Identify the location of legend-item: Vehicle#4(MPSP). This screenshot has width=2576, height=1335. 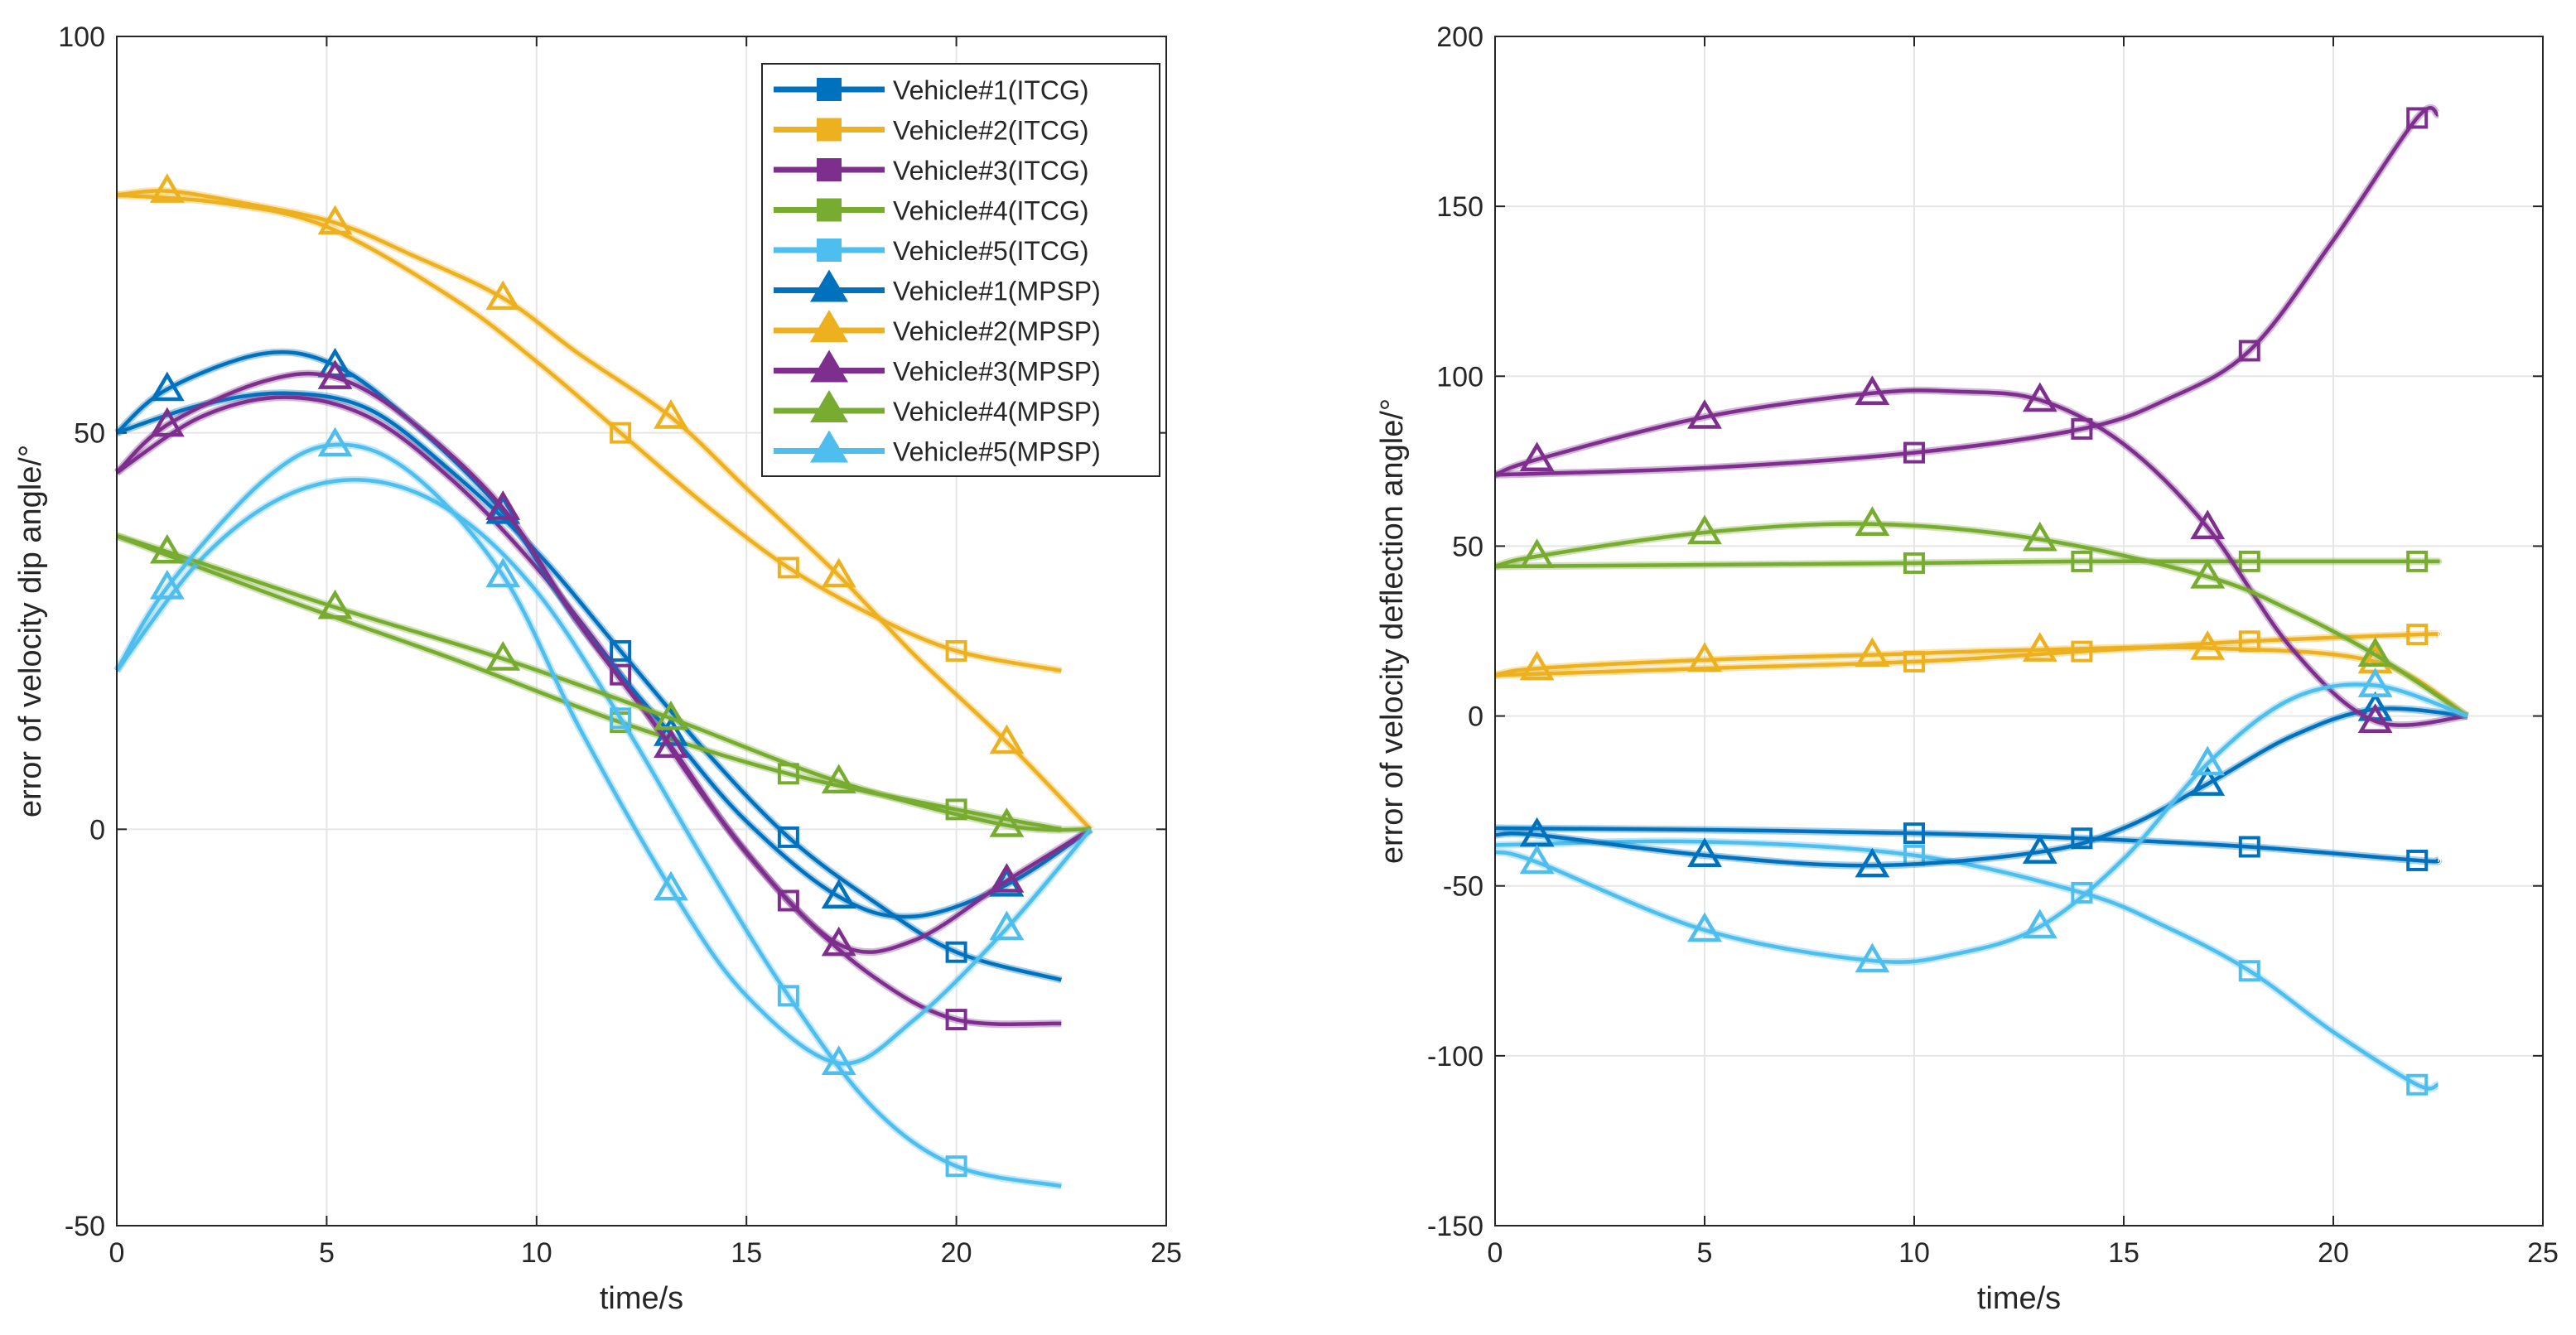
(937, 408).